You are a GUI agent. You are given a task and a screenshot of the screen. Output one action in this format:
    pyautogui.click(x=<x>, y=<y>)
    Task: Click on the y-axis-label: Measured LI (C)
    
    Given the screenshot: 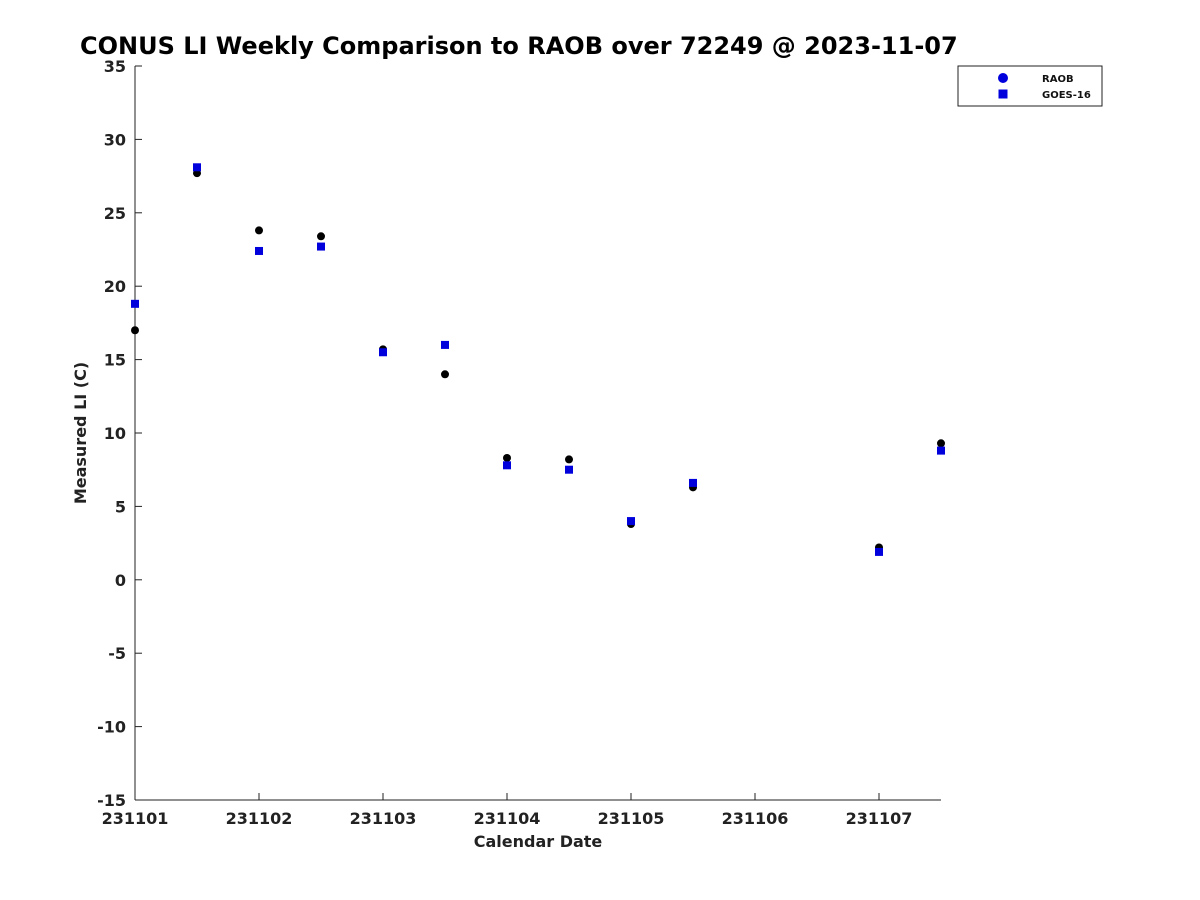 What is the action you would take?
    pyautogui.click(x=80, y=433)
    